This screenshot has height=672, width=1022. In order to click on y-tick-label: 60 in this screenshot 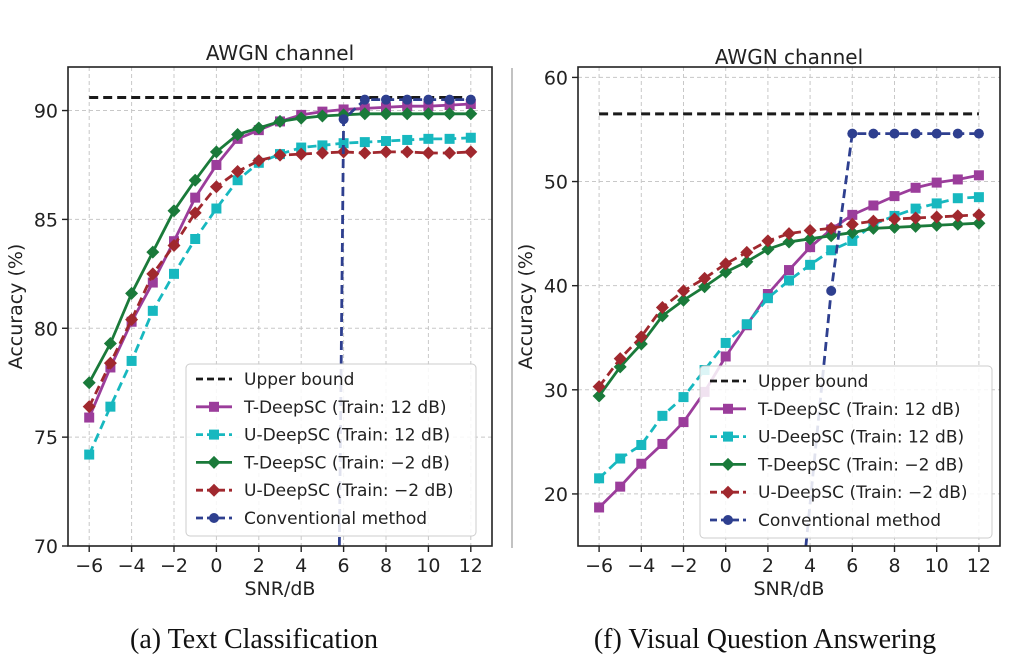, I will do `click(556, 78)`.